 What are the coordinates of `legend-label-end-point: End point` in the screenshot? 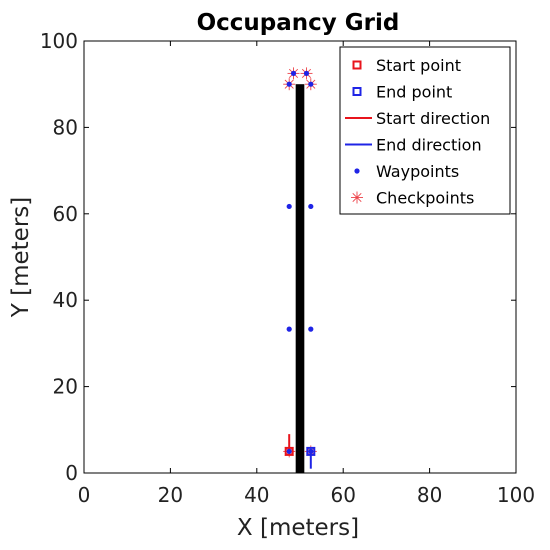 It's located at (414, 92).